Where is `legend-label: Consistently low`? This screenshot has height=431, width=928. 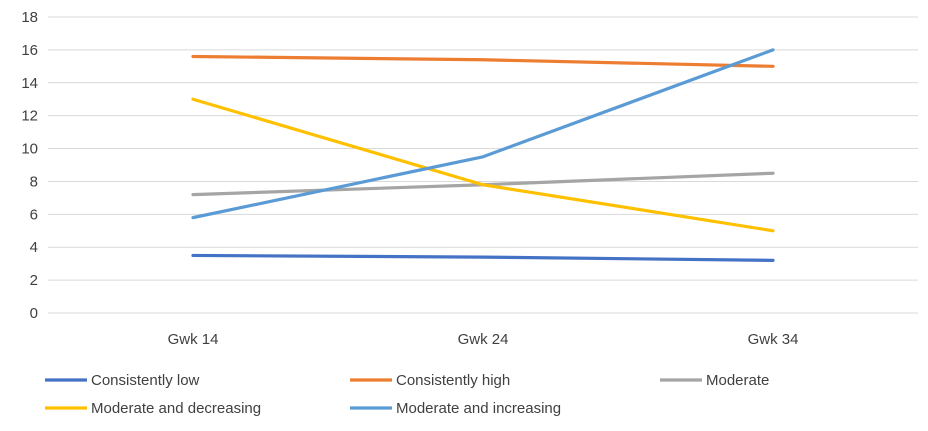
legend-label: Consistently low is located at coordinates (145, 380).